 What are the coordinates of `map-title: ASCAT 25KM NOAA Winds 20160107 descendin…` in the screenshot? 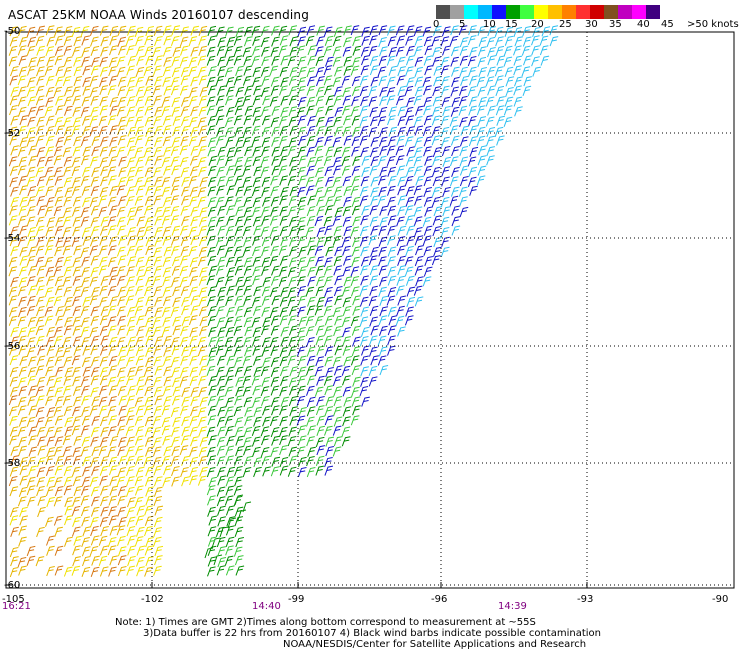 It's located at (159, 15).